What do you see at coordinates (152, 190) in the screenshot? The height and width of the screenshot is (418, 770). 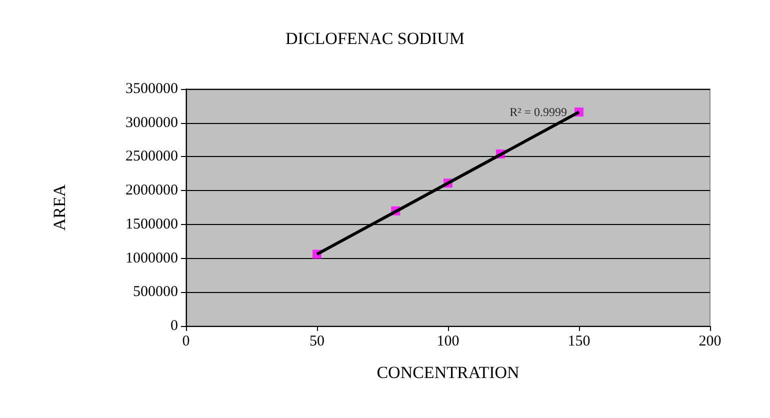 I see `y-tick-label: 2000000` at bounding box center [152, 190].